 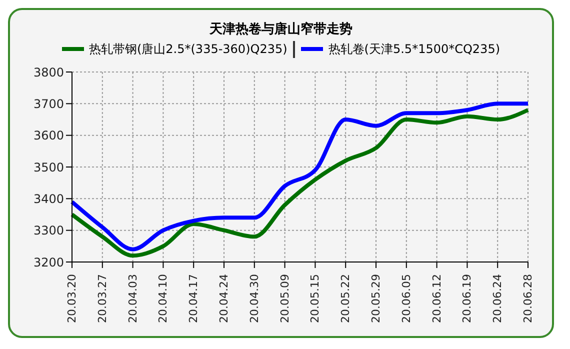 I want to click on y-tick-label: 3700, so click(x=48, y=103).